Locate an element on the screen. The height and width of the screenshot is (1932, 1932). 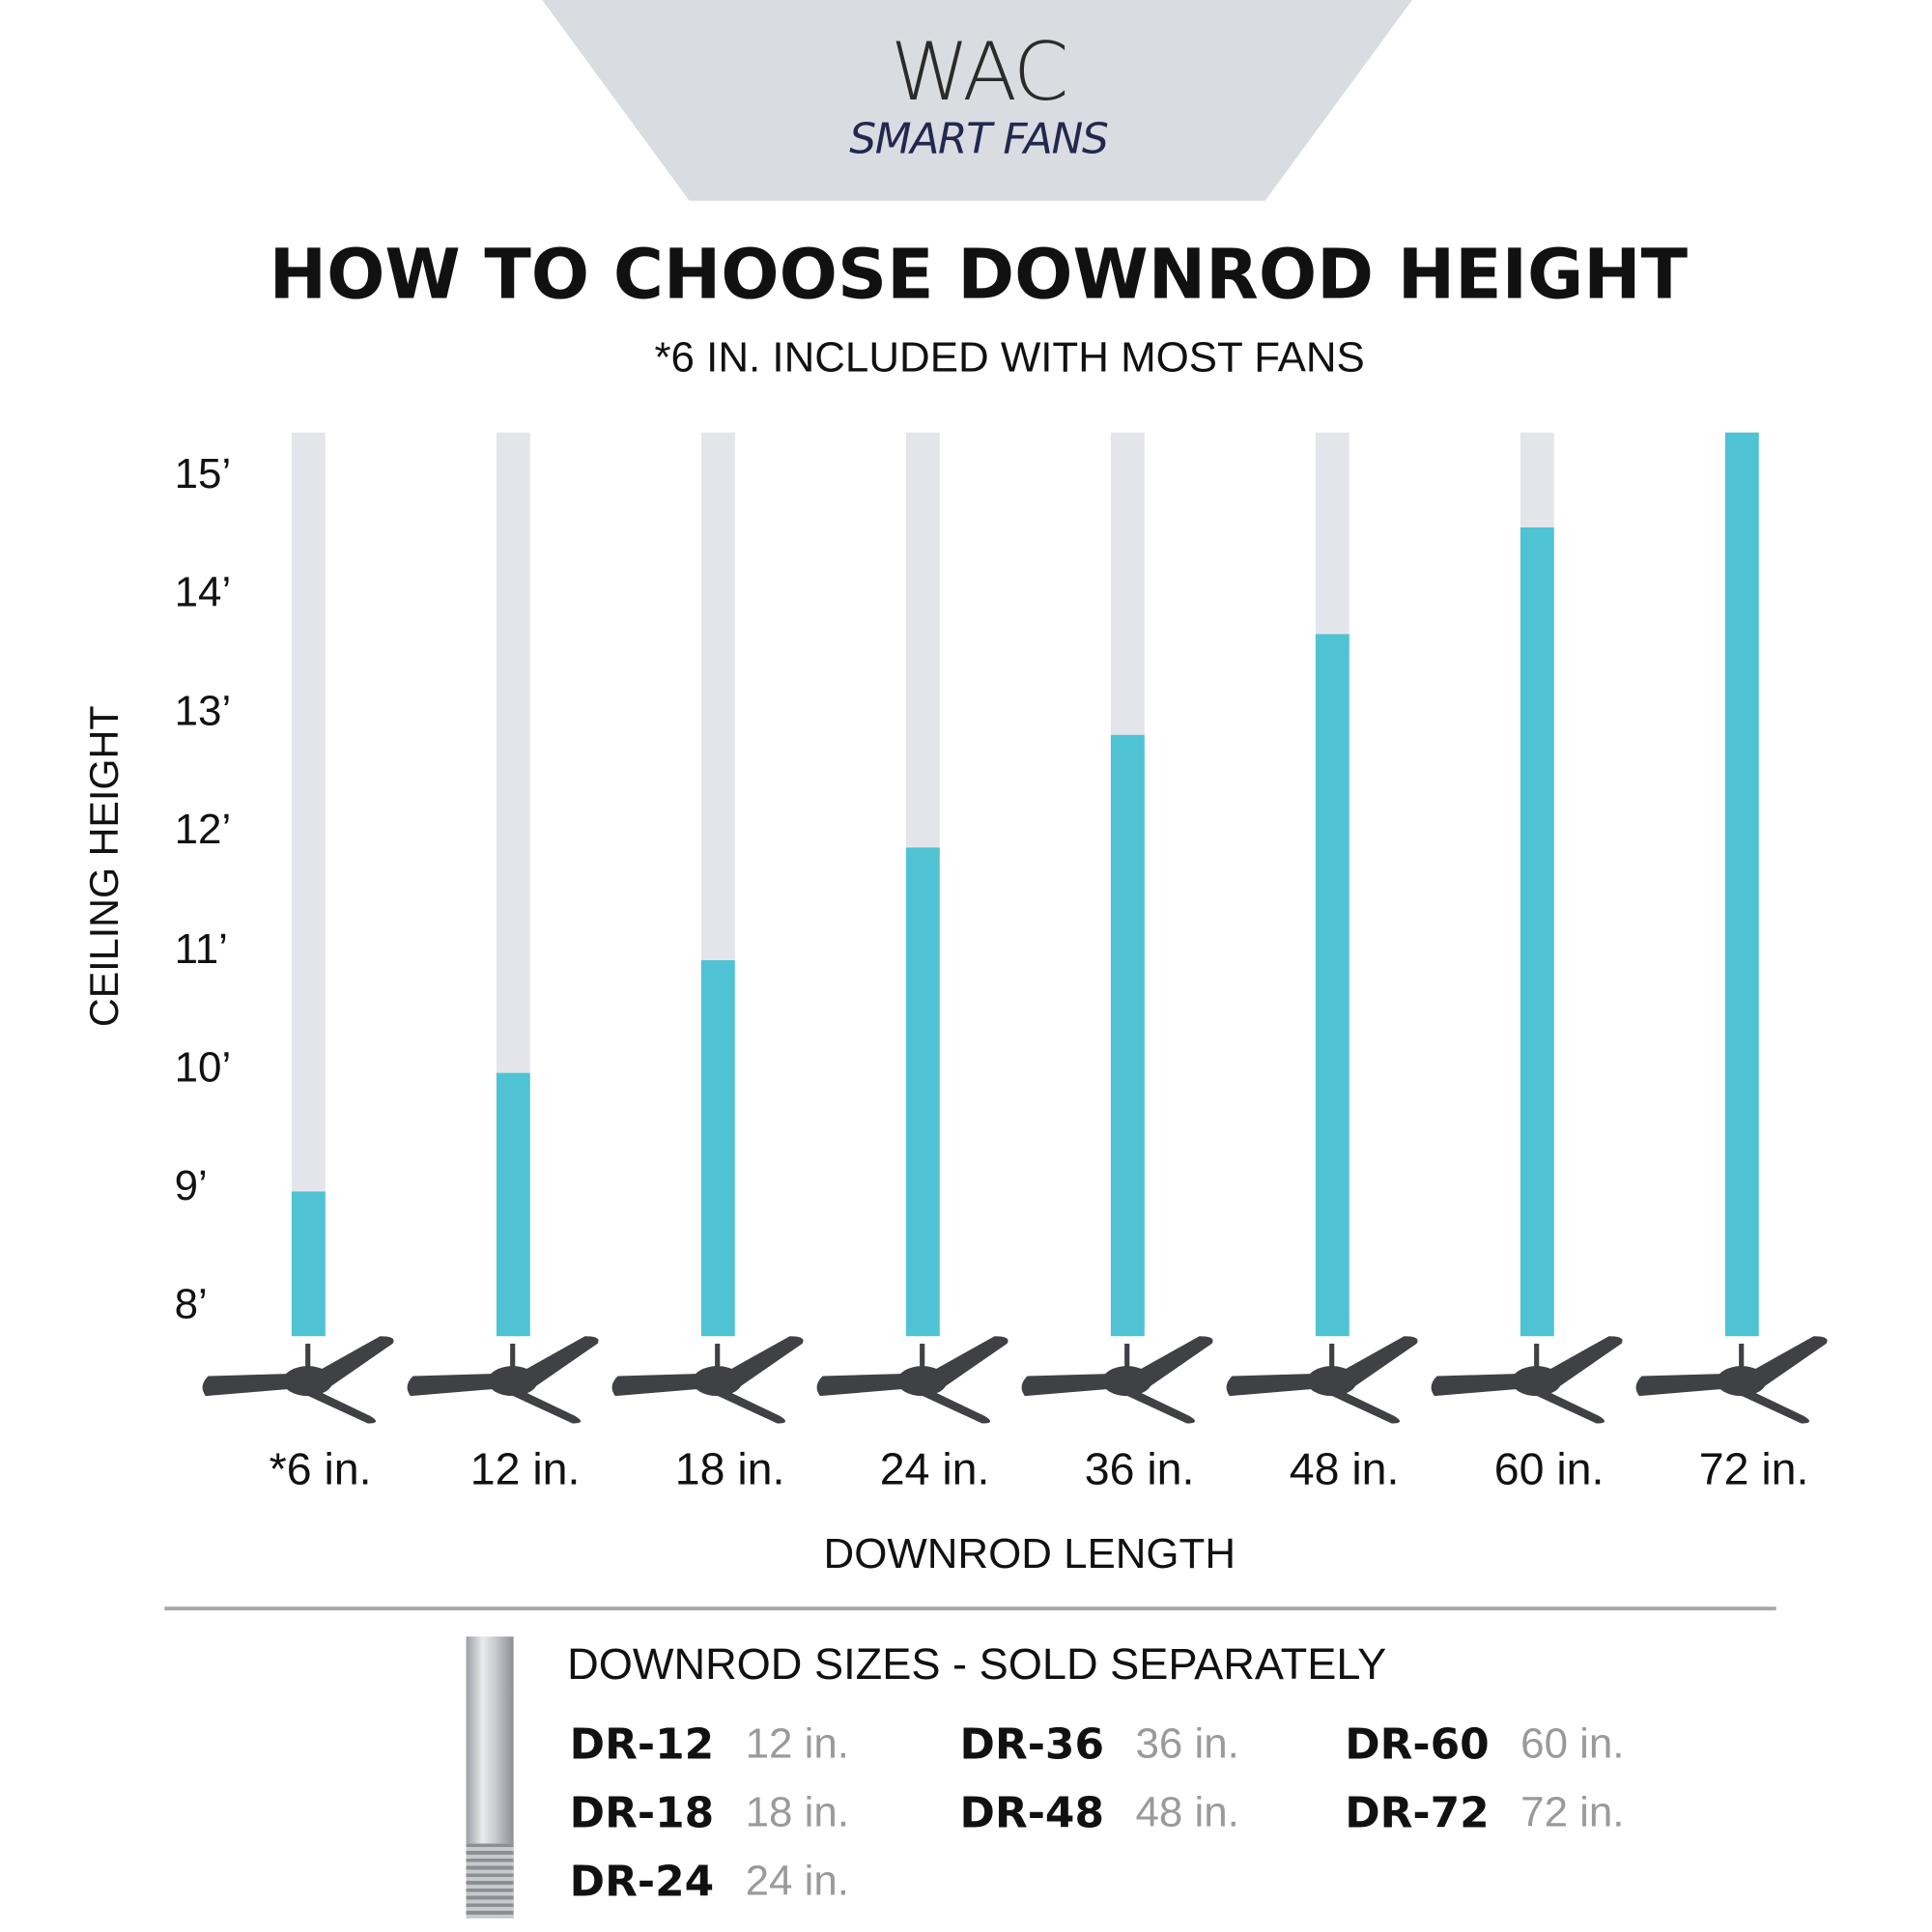
y-tick-label: 13’ is located at coordinates (203, 712).